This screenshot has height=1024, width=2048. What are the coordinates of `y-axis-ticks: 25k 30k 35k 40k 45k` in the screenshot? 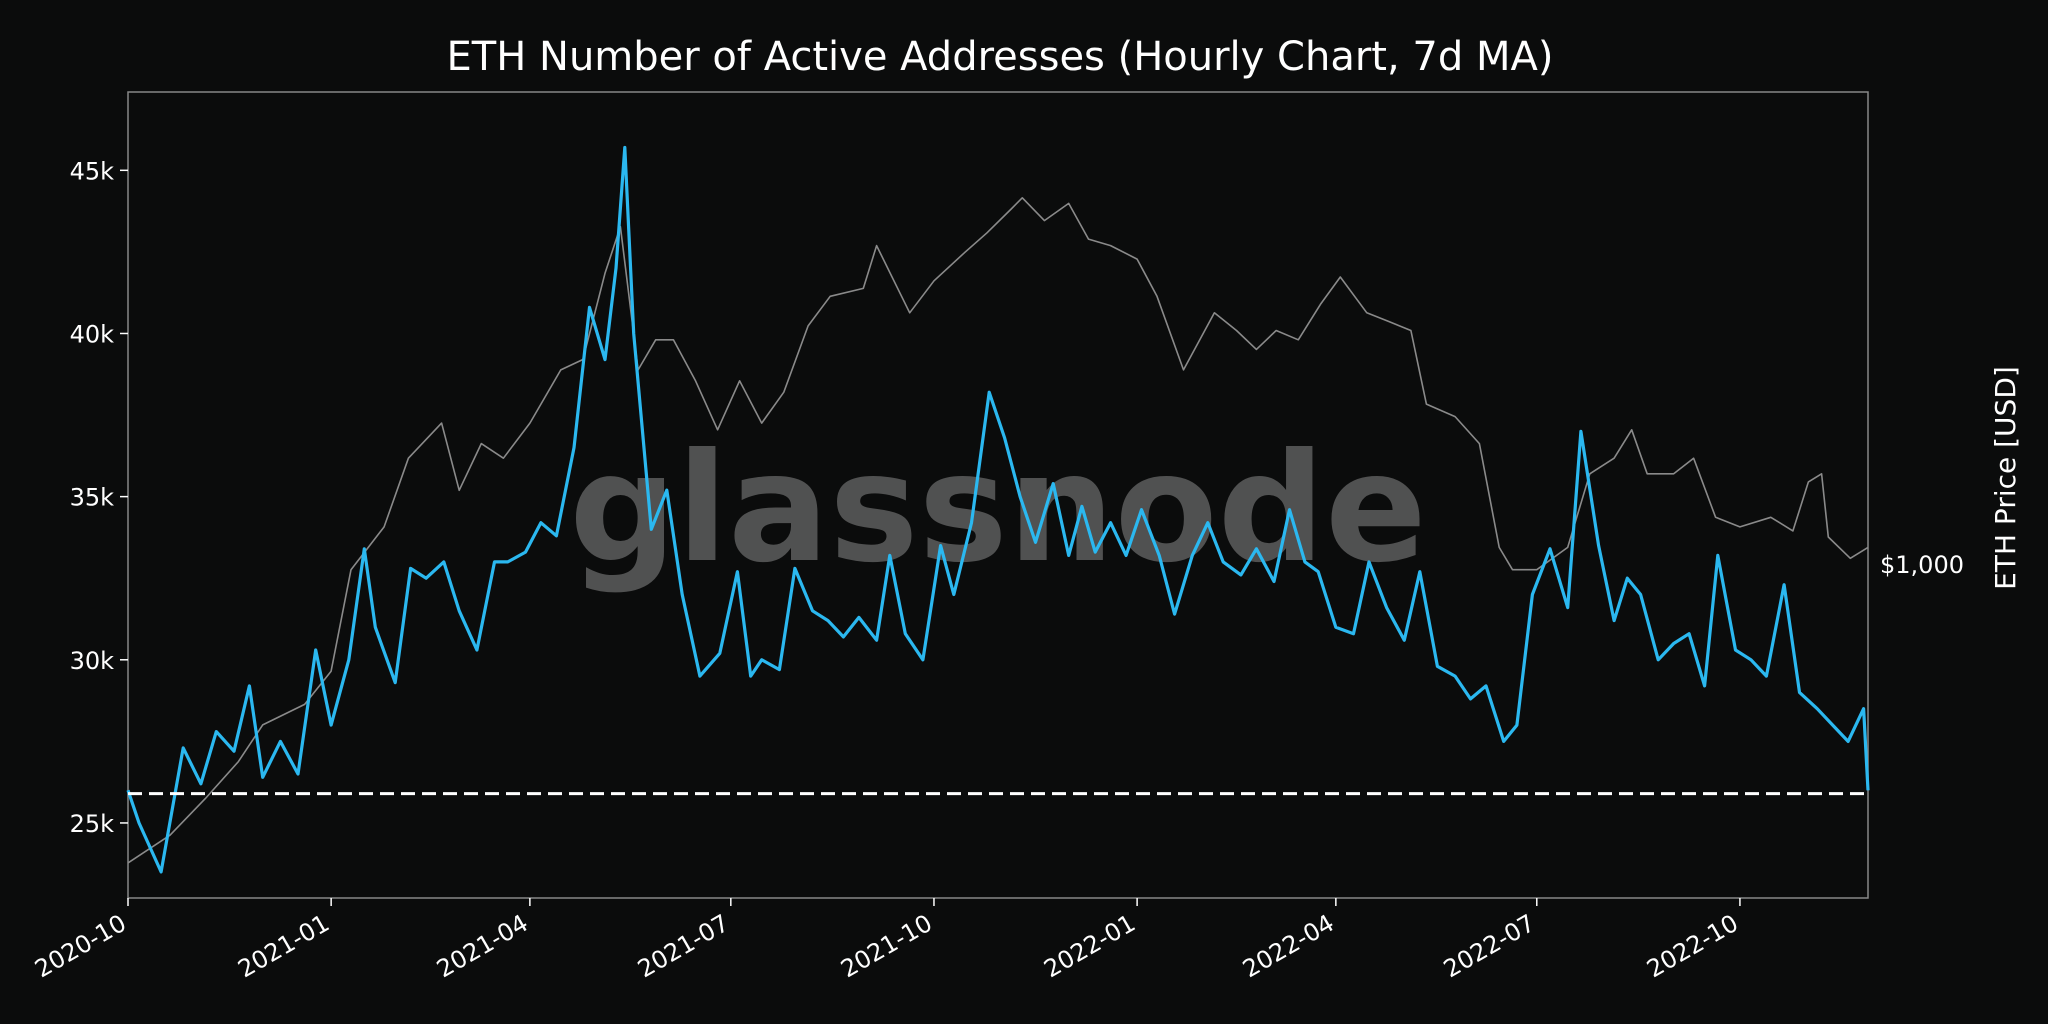 It's located at (99, 497).